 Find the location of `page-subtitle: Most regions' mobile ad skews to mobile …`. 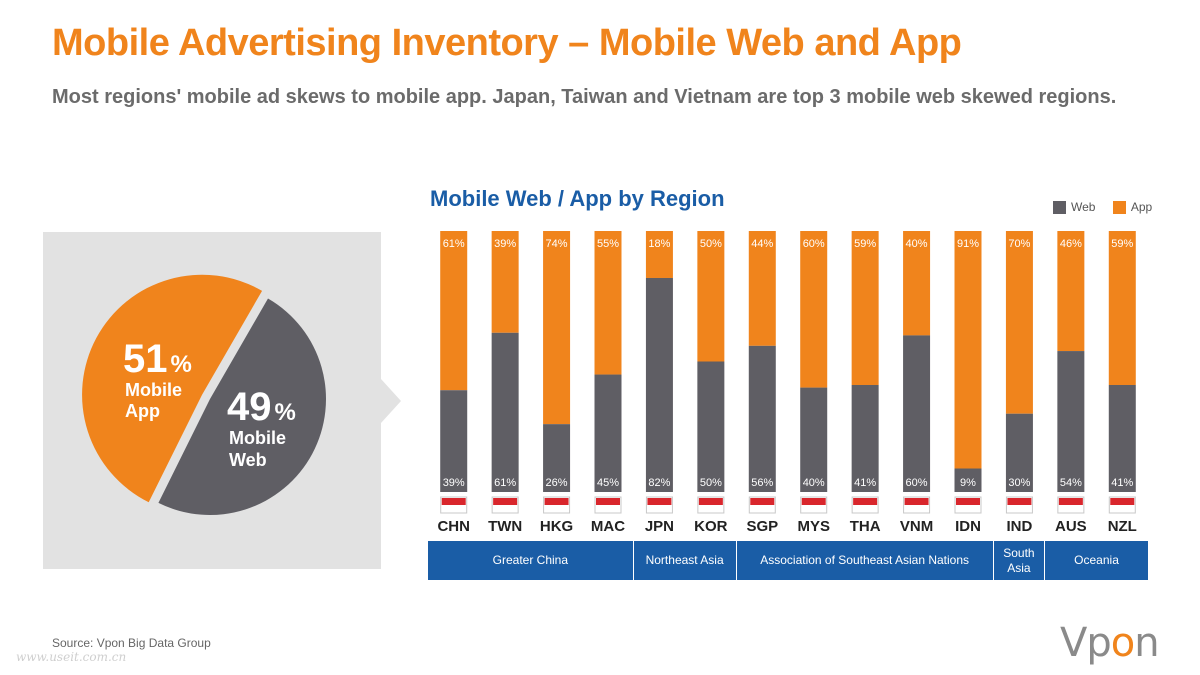

page-subtitle: Most regions' mobile ad skews to mobile … is located at coordinates (584, 97).